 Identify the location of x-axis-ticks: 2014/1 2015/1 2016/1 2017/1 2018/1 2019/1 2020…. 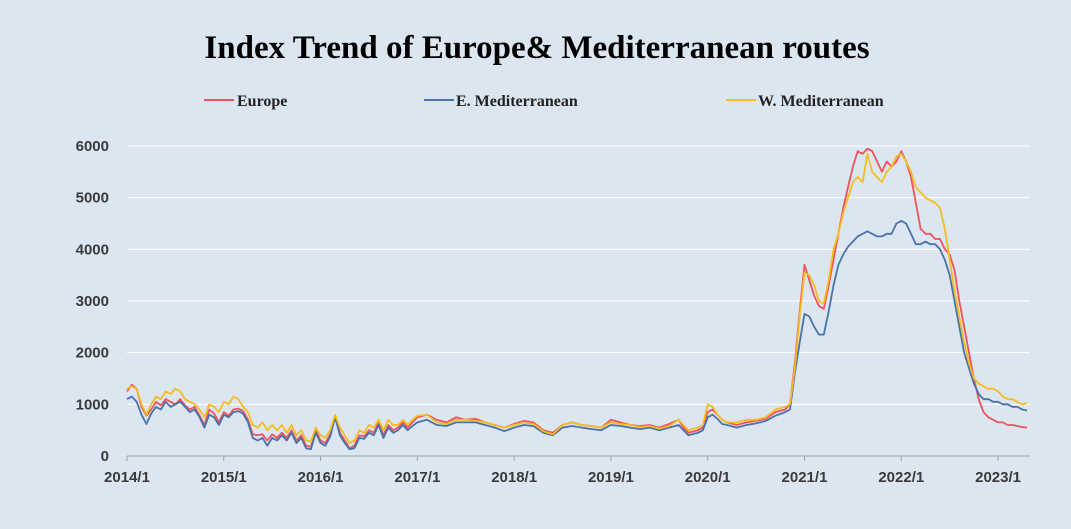
(562, 471).